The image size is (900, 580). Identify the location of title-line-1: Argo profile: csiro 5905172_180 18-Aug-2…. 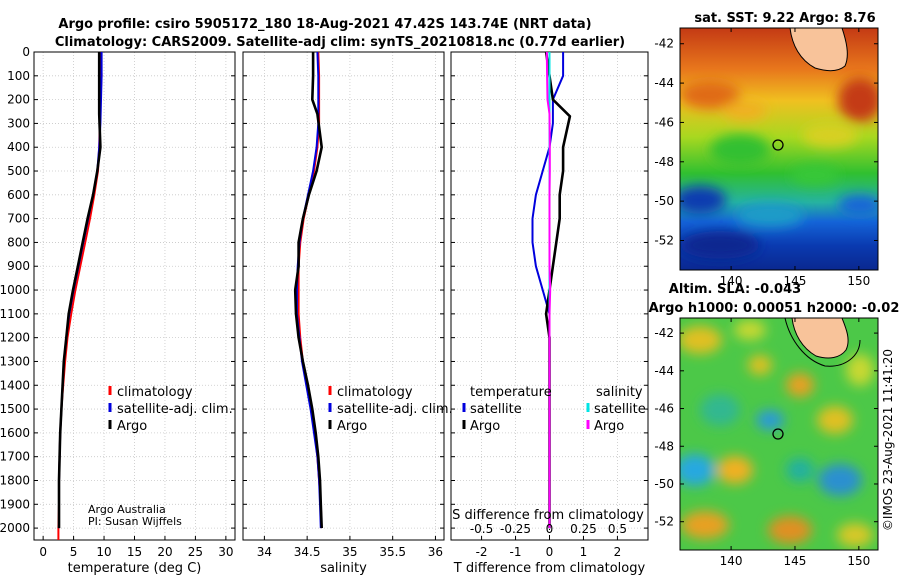
(324, 24).